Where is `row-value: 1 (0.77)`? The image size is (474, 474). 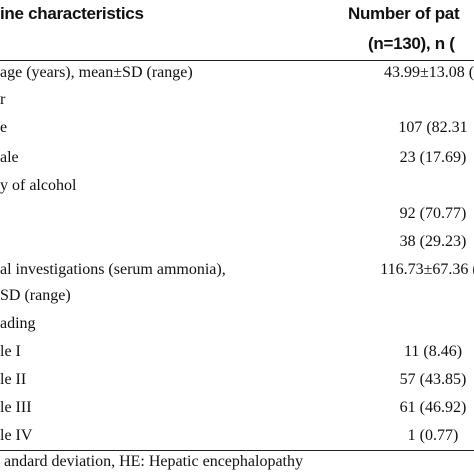
row-value: 1 (0.77) is located at coordinates (433, 435).